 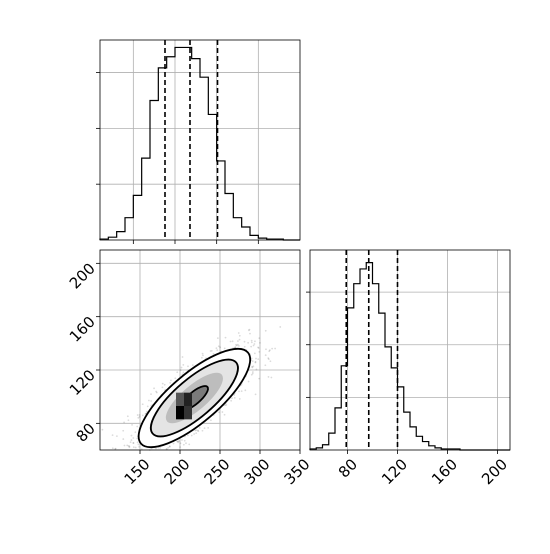 I want to click on joint-frame, so click(x=200, y=350).